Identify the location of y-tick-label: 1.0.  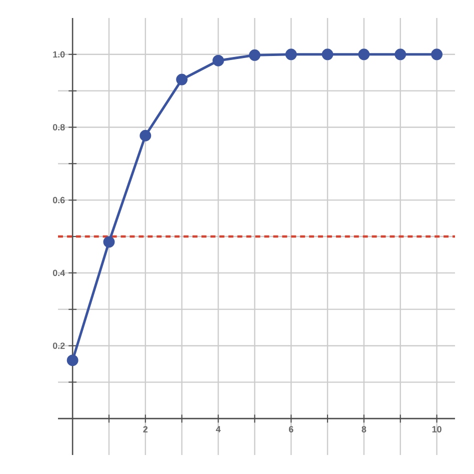
(59, 54).